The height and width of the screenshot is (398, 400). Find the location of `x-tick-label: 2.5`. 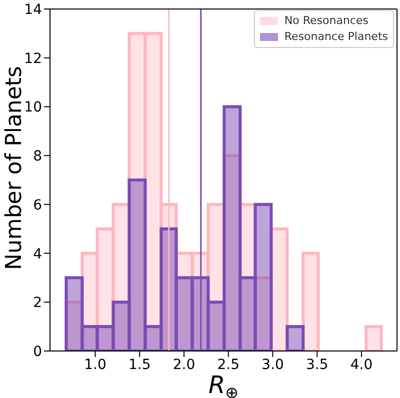

x-tick-label: 2.5 is located at coordinates (228, 364).